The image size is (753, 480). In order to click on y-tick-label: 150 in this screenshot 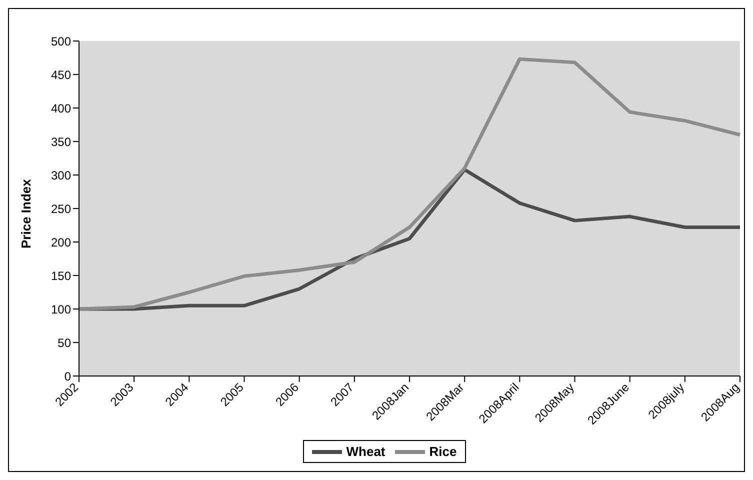, I will do `click(61, 275)`.